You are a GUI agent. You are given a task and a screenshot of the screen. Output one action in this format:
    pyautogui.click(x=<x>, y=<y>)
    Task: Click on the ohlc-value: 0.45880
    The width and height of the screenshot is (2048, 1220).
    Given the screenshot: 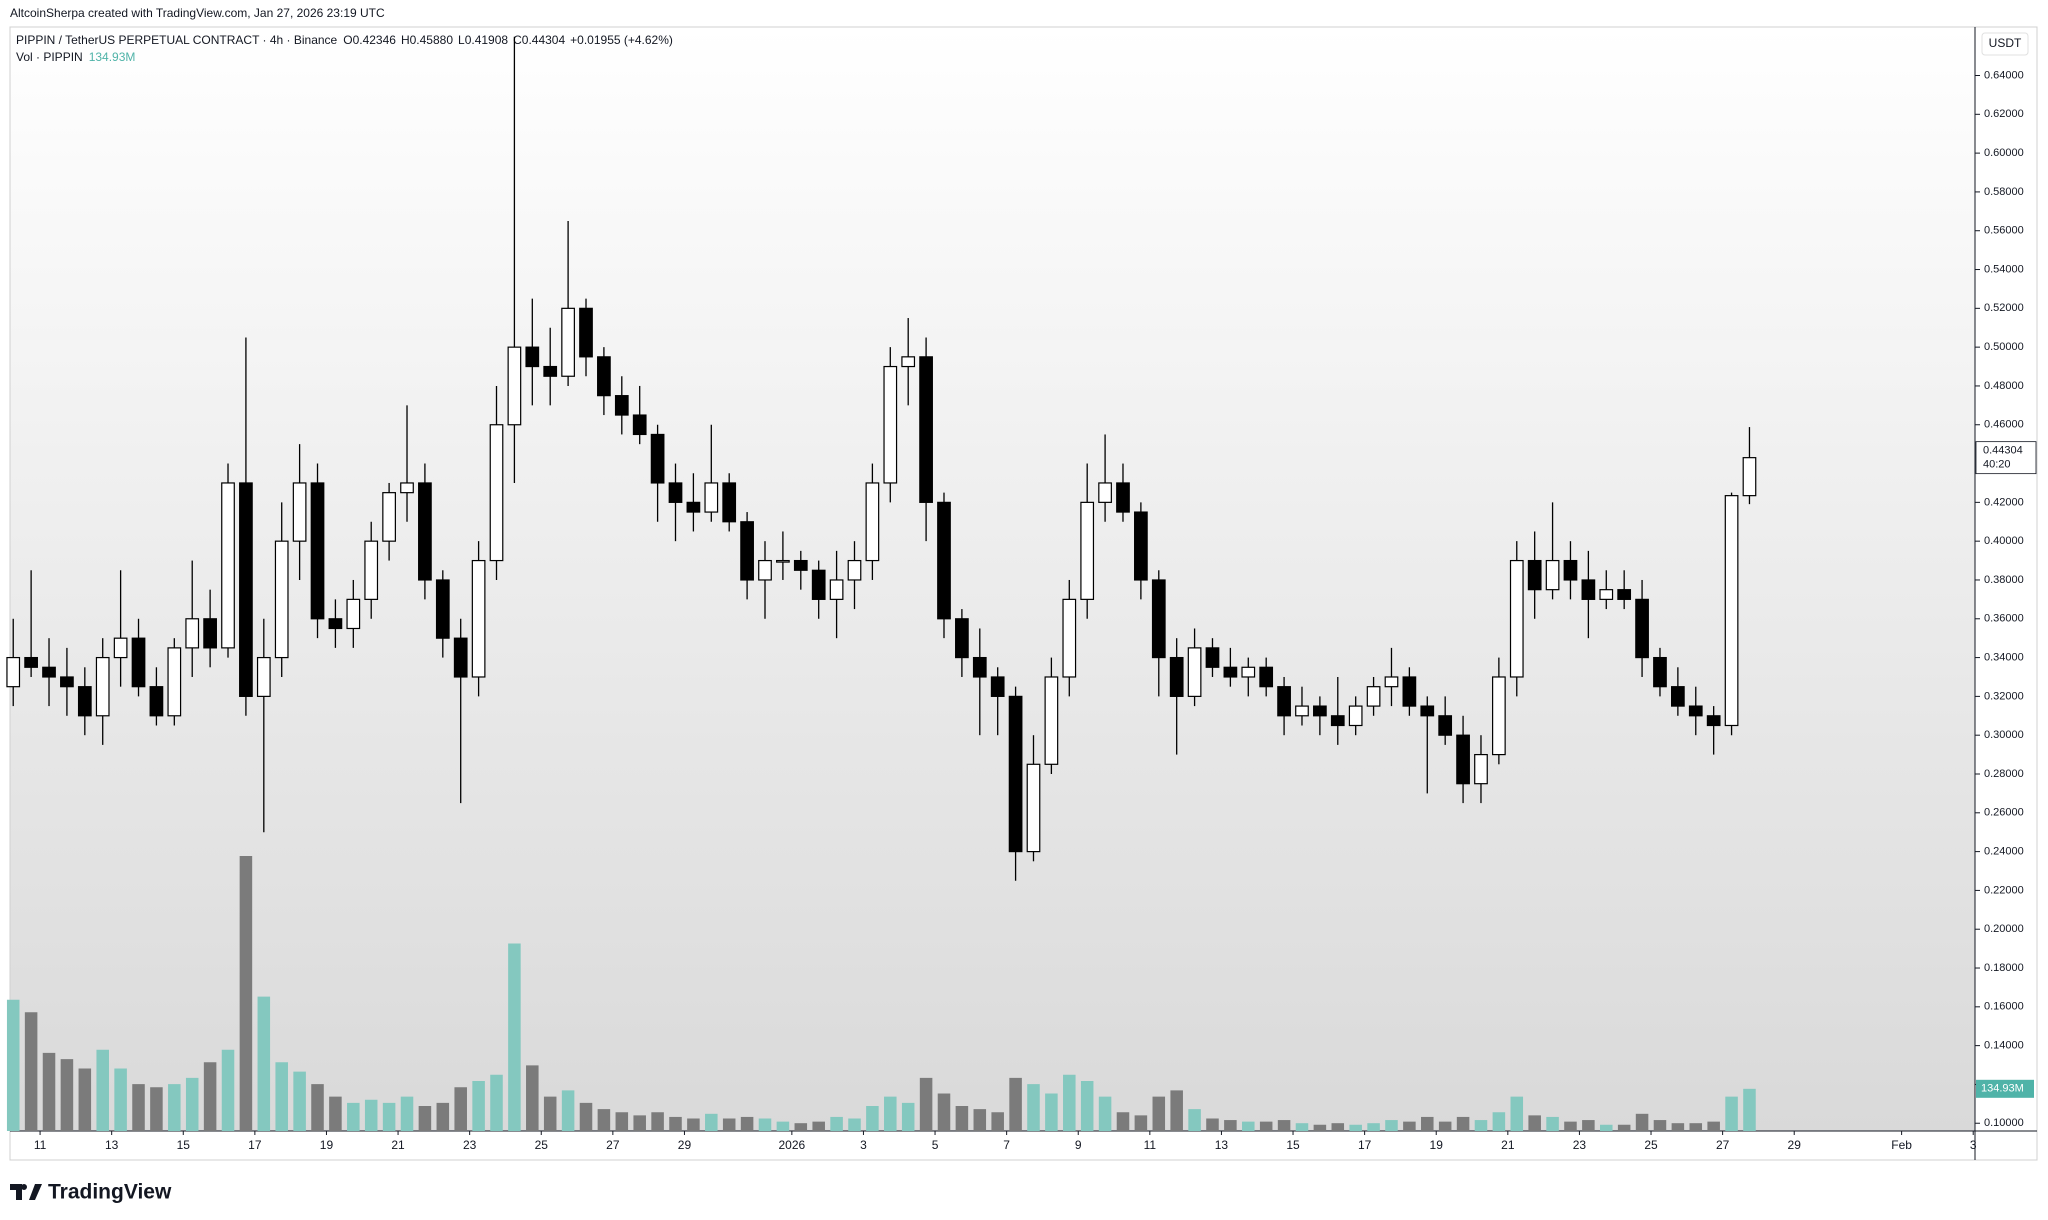 What is the action you would take?
    pyautogui.click(x=432, y=40)
    